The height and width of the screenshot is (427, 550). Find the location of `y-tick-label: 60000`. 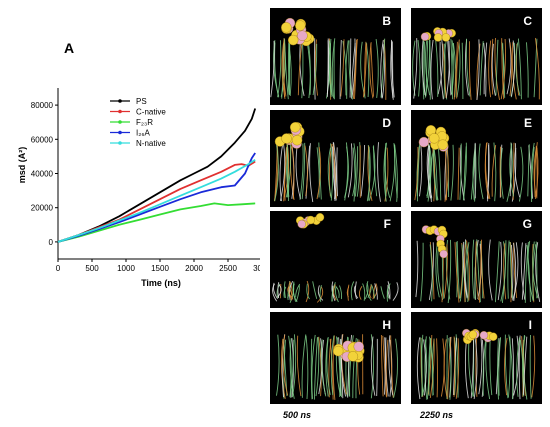

y-tick-label: 60000 is located at coordinates (42, 139).